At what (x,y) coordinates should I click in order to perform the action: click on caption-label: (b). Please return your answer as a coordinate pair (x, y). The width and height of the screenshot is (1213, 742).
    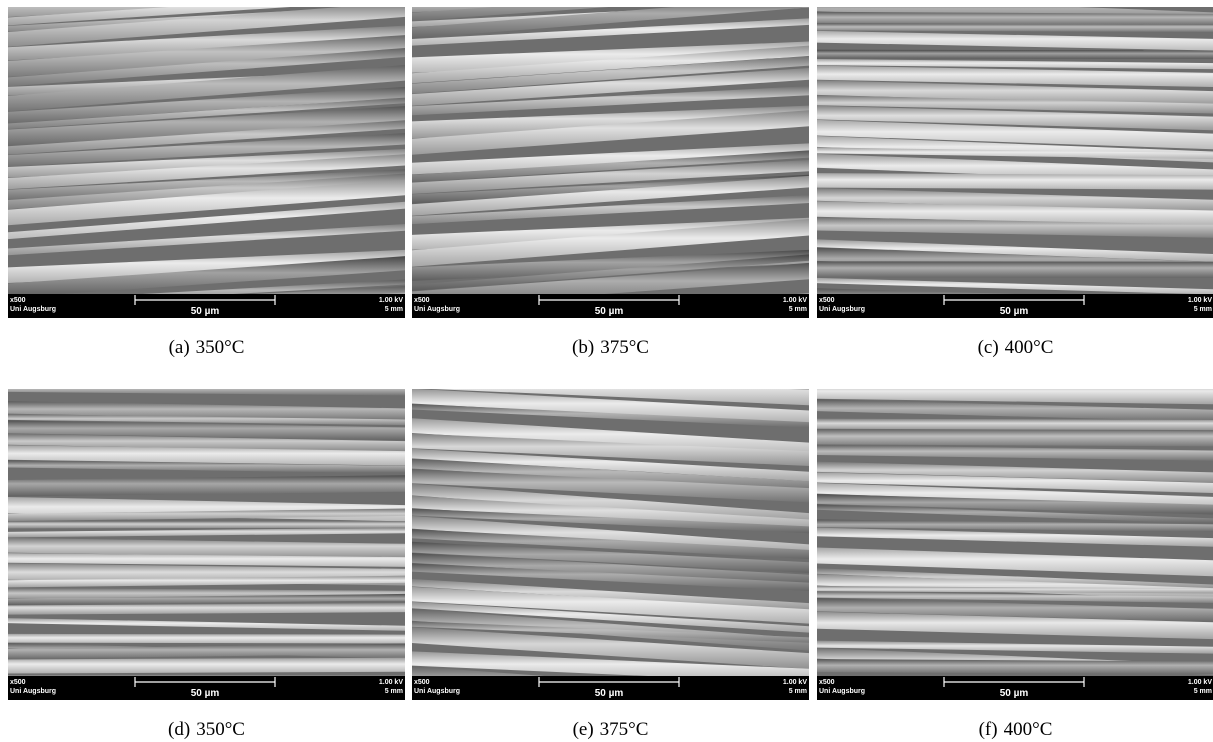
    Looking at the image, I should click on (583, 347).